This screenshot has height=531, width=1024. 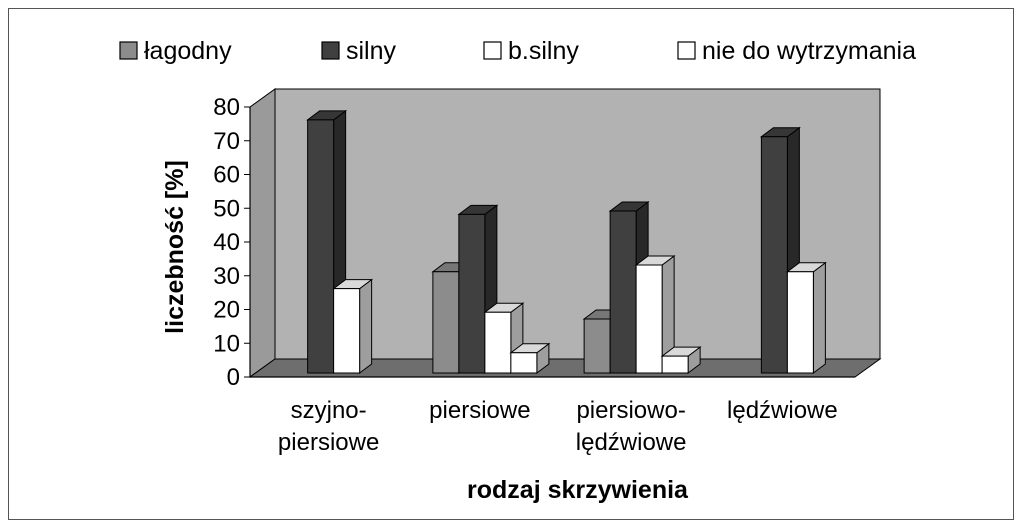 What do you see at coordinates (578, 490) in the screenshot?
I see `x-axis-title: rodzaj skrzywienia` at bounding box center [578, 490].